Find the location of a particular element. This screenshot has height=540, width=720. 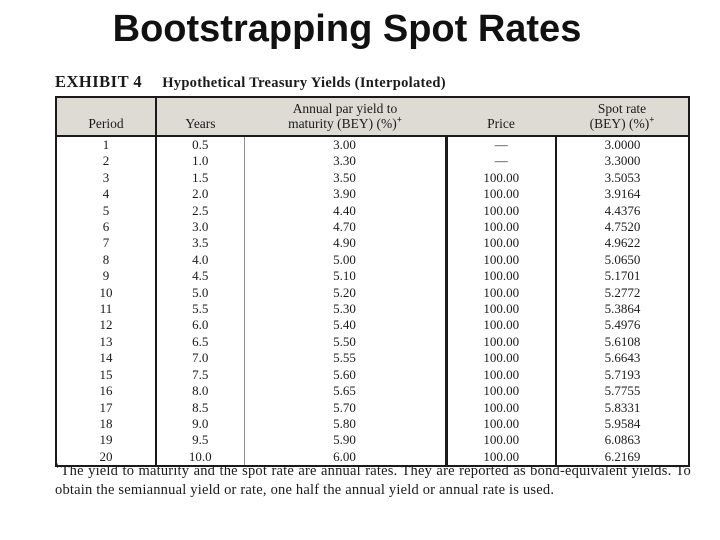

cell-years: 8.5 is located at coordinates (200, 407).